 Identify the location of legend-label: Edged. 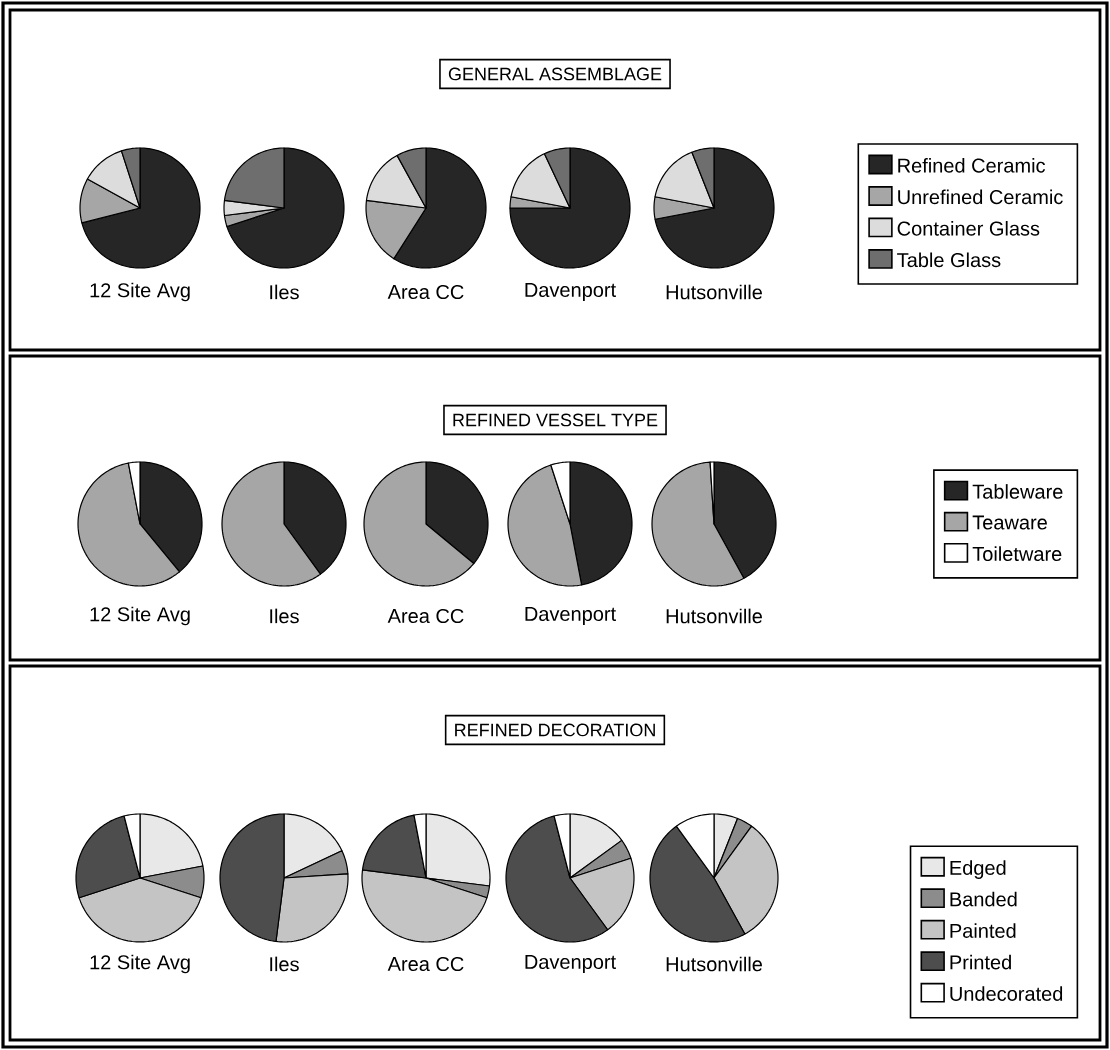
(978, 869).